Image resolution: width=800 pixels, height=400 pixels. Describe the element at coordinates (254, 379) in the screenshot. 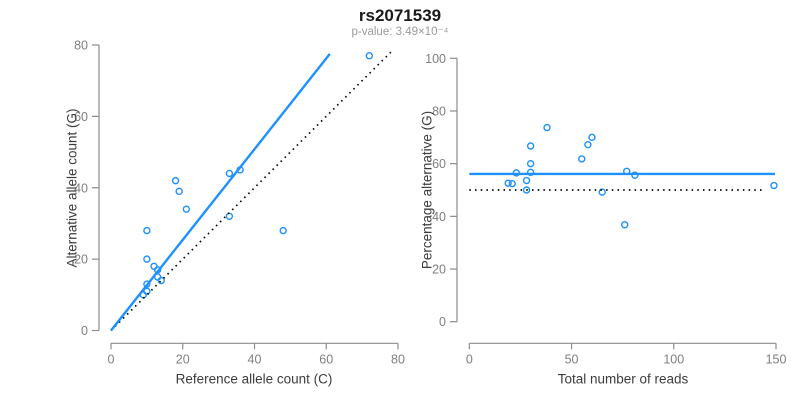

I see `x-axis-label-left: Reference allele count (C)` at that location.